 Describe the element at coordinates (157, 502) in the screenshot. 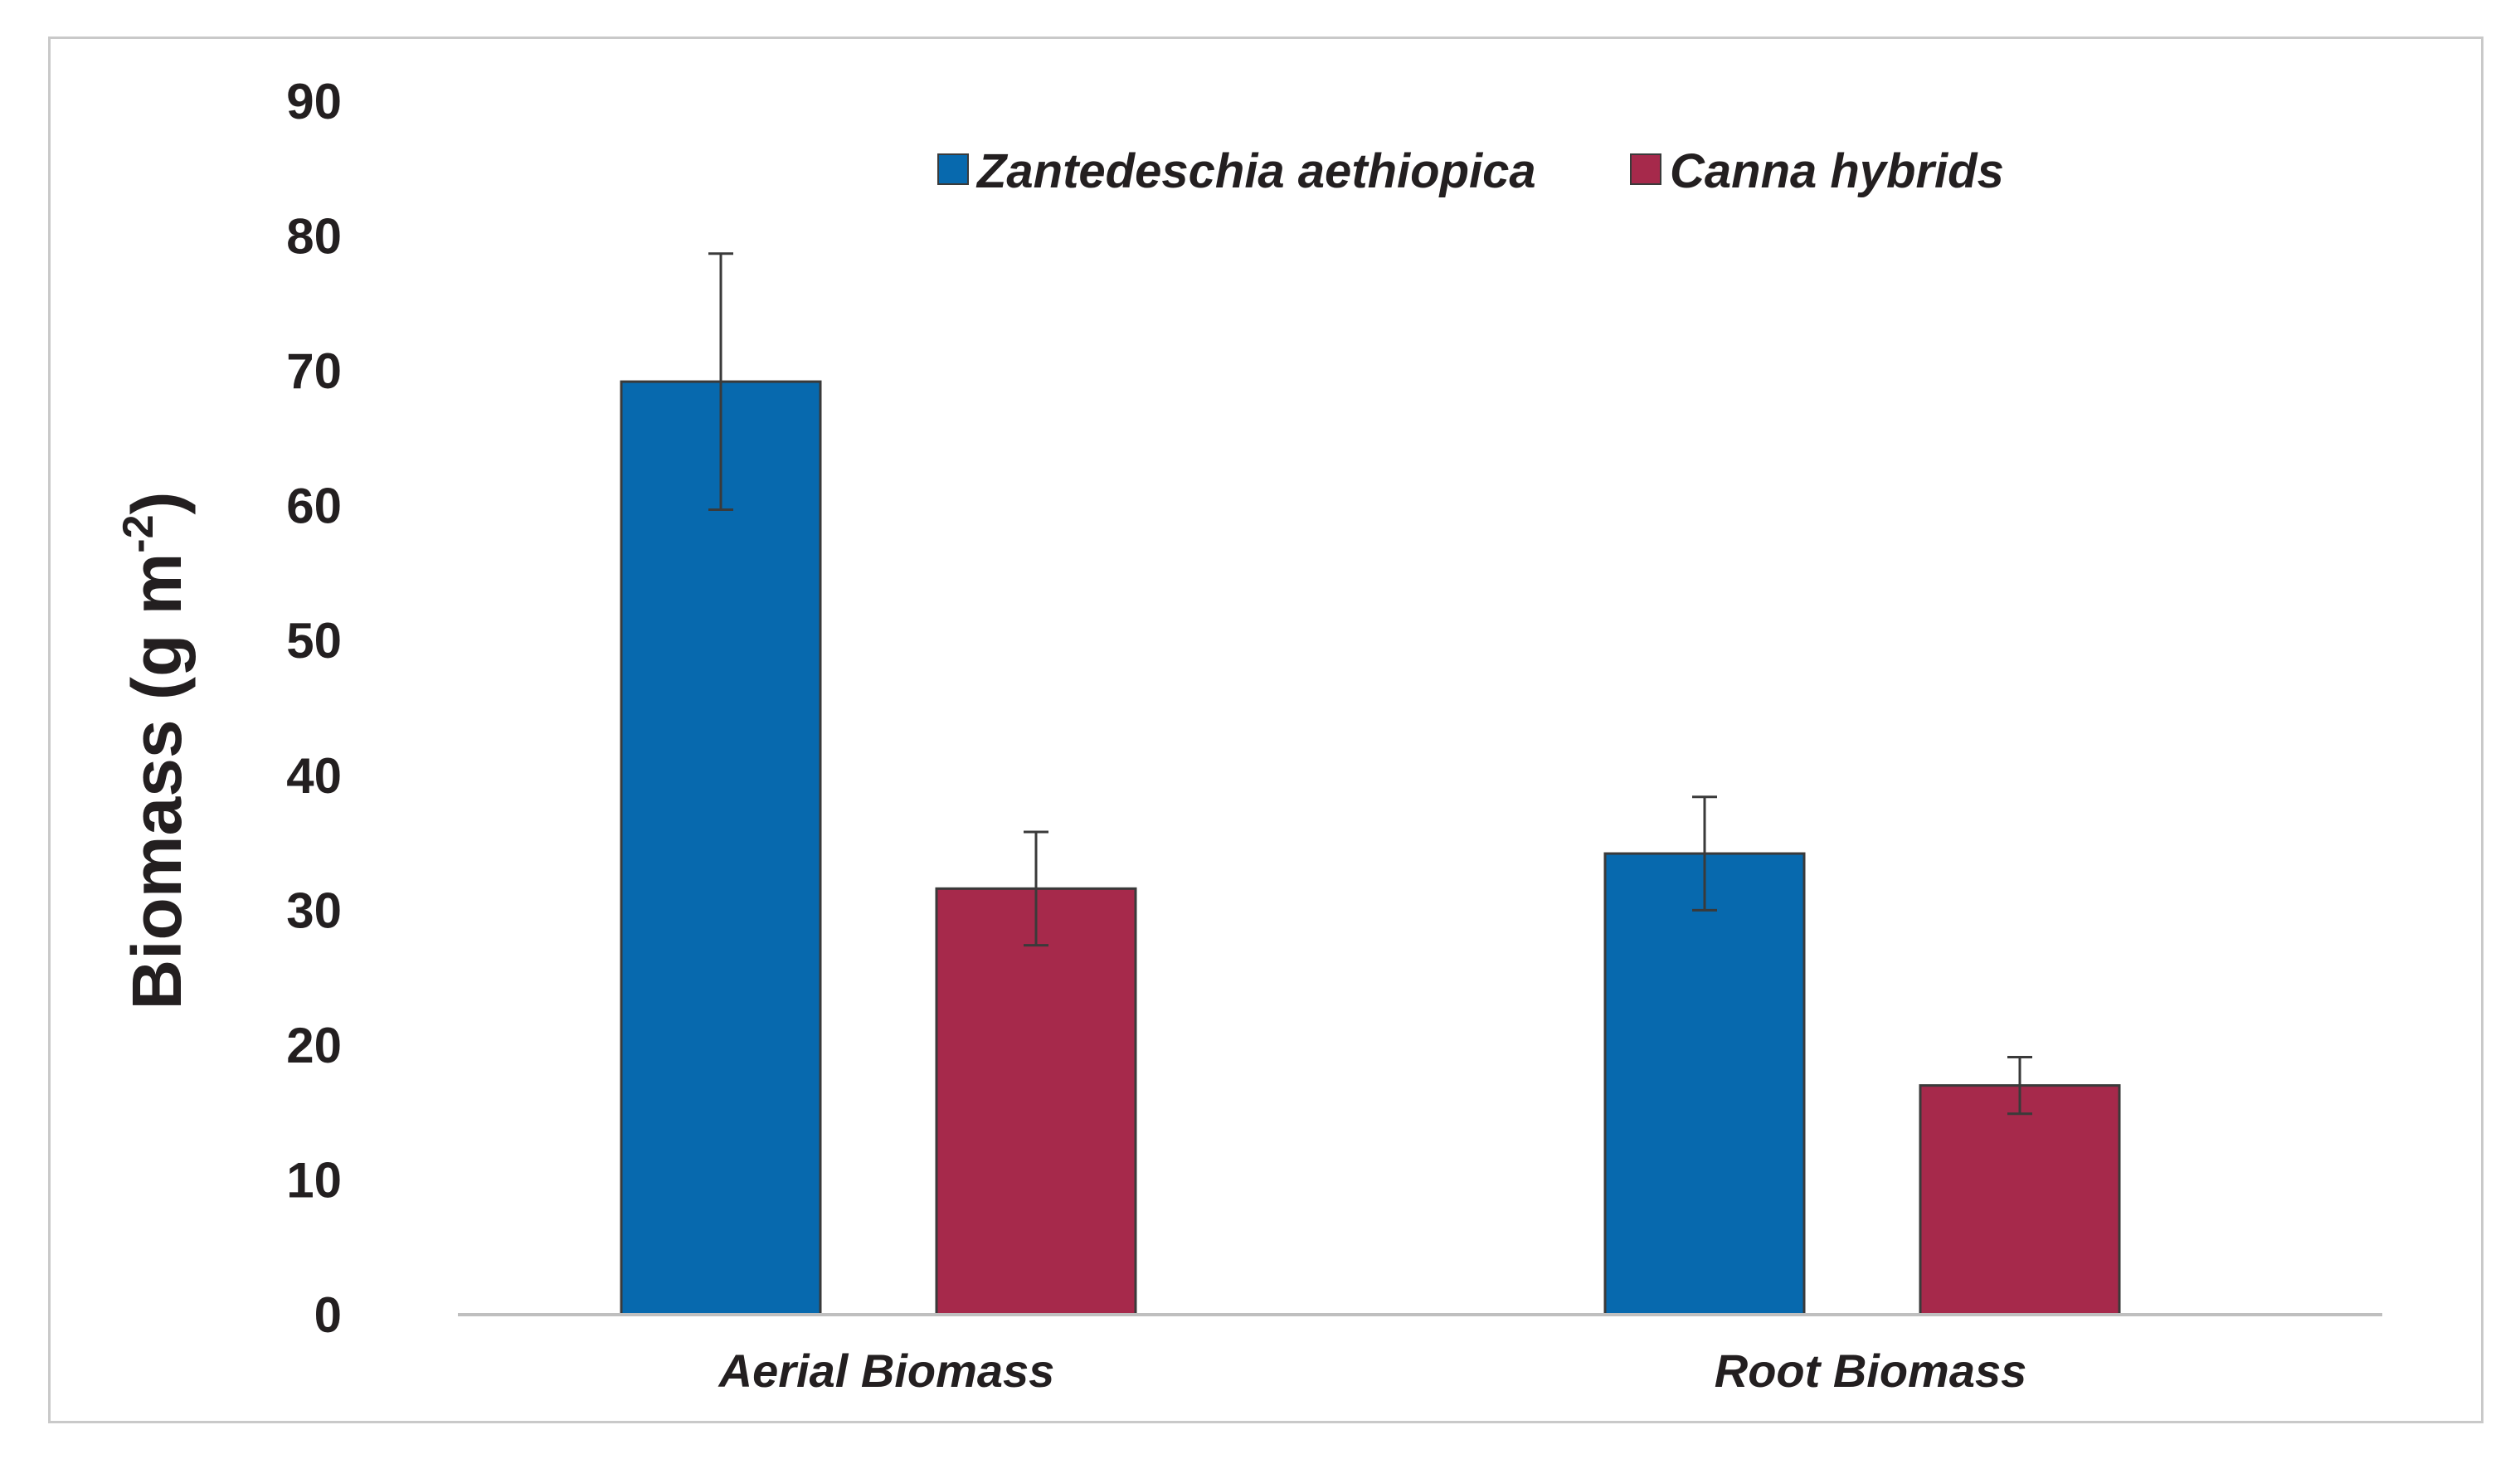

I see `y-axis-title-close: )` at that location.